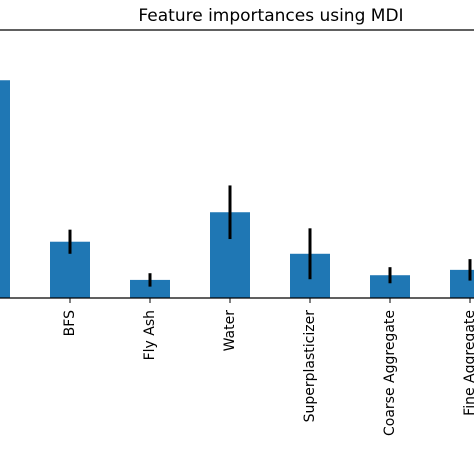 Image resolution: width=474 pixels, height=474 pixels. I want to click on bar-cement, so click(5, 189).